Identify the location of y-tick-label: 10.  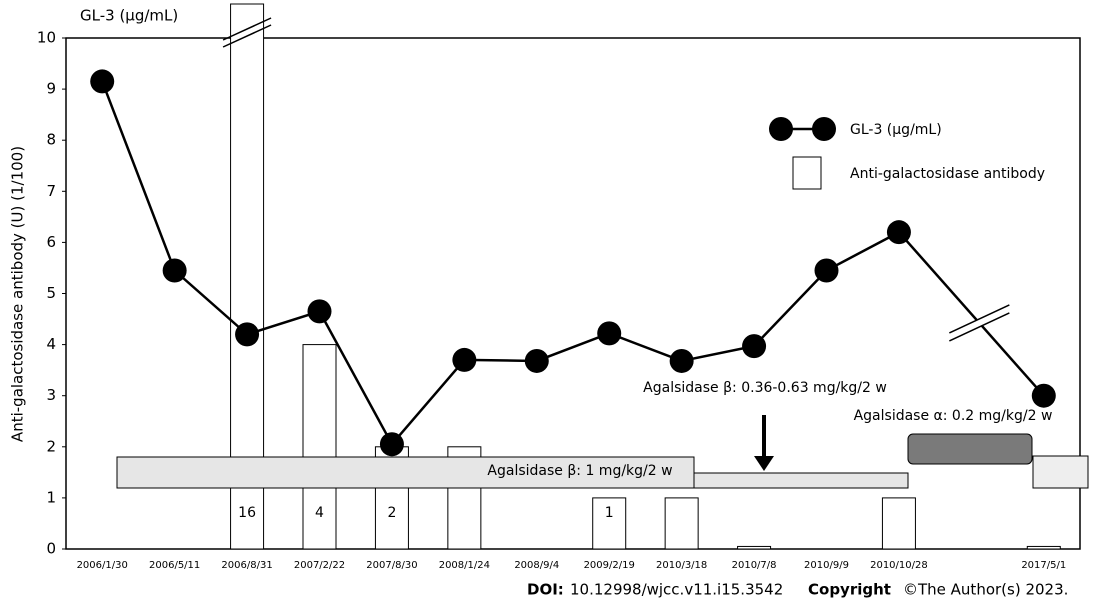
(46, 38).